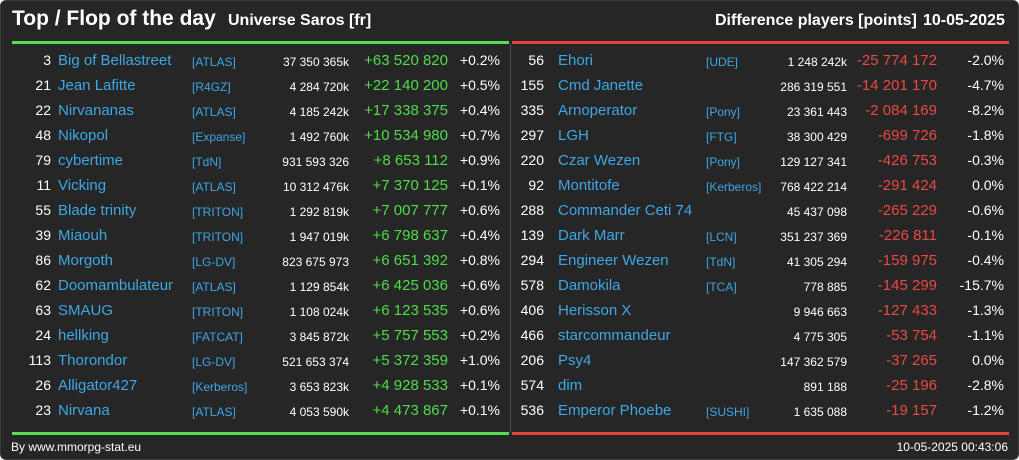 The width and height of the screenshot is (1019, 460). Describe the element at coordinates (260, 310) in the screenshot. I see `player-row: 63 SMAUG [TRITON] 1 108 024k +6 123 535 +0.6%` at that location.